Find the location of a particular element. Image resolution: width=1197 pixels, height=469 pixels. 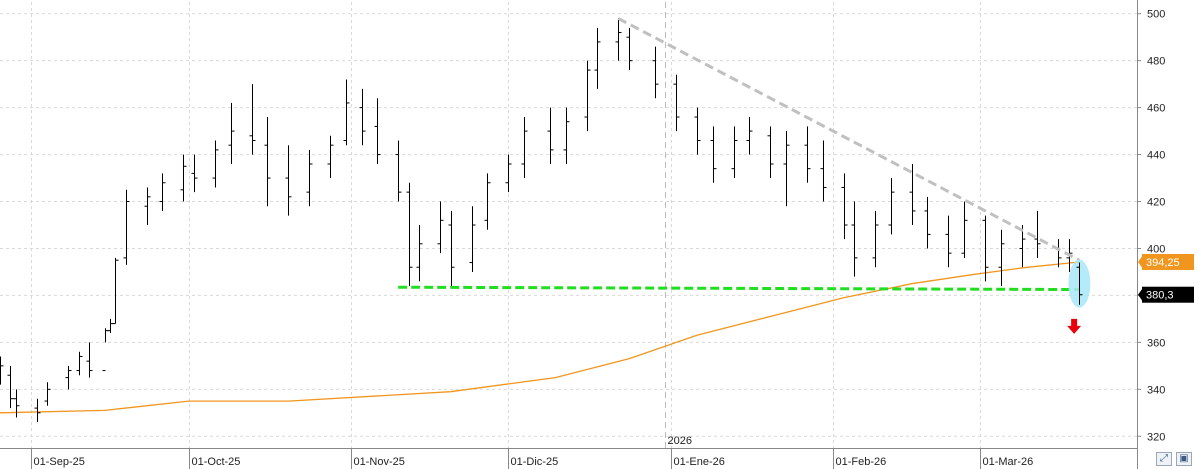

x-tick-label: 01-Mar-26 is located at coordinates (1008, 462).